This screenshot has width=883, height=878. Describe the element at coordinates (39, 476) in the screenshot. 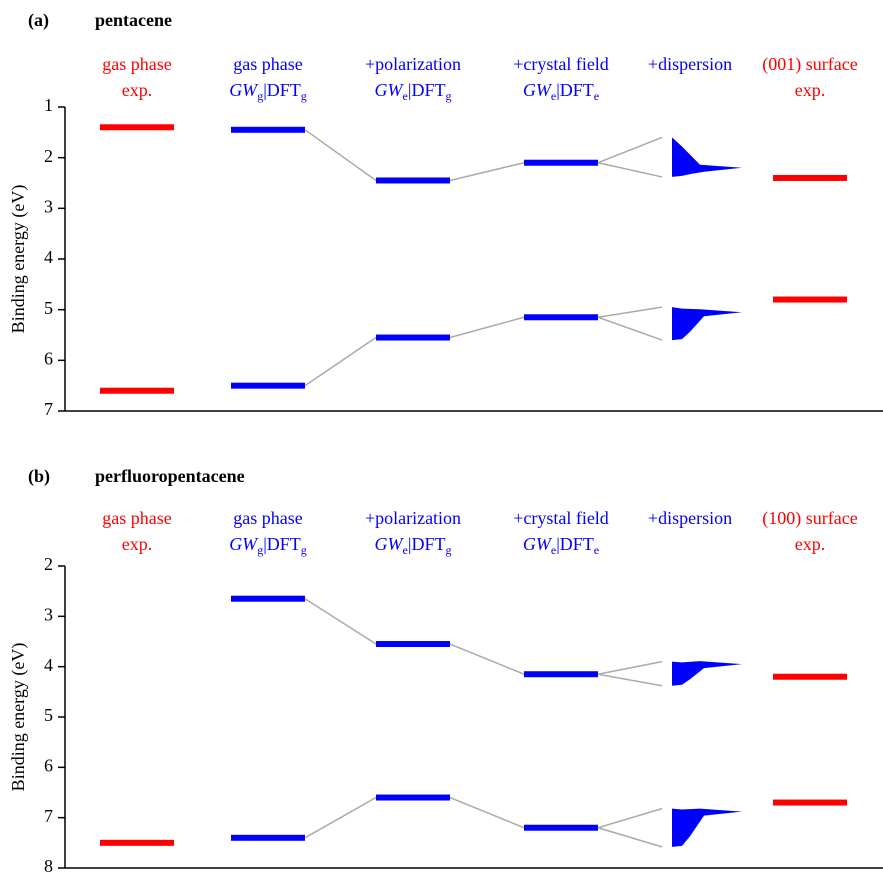

I see `panel-label: (b)` at that location.